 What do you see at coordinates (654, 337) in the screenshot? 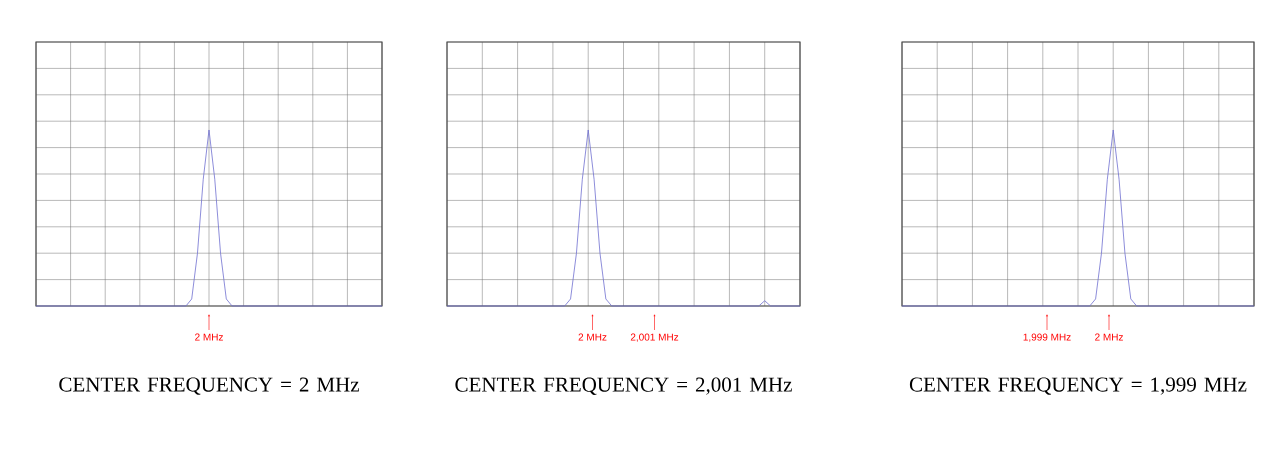
I see `text: 2,001 MHz` at bounding box center [654, 337].